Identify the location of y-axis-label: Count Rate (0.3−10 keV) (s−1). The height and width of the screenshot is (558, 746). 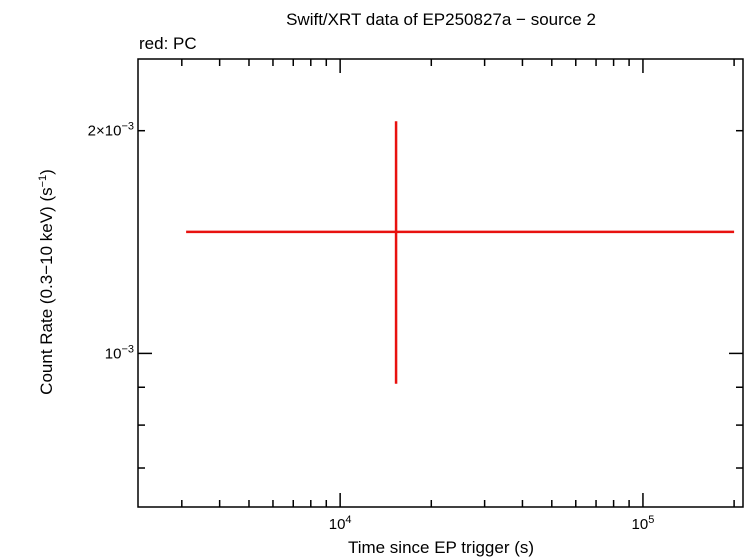
(46, 282).